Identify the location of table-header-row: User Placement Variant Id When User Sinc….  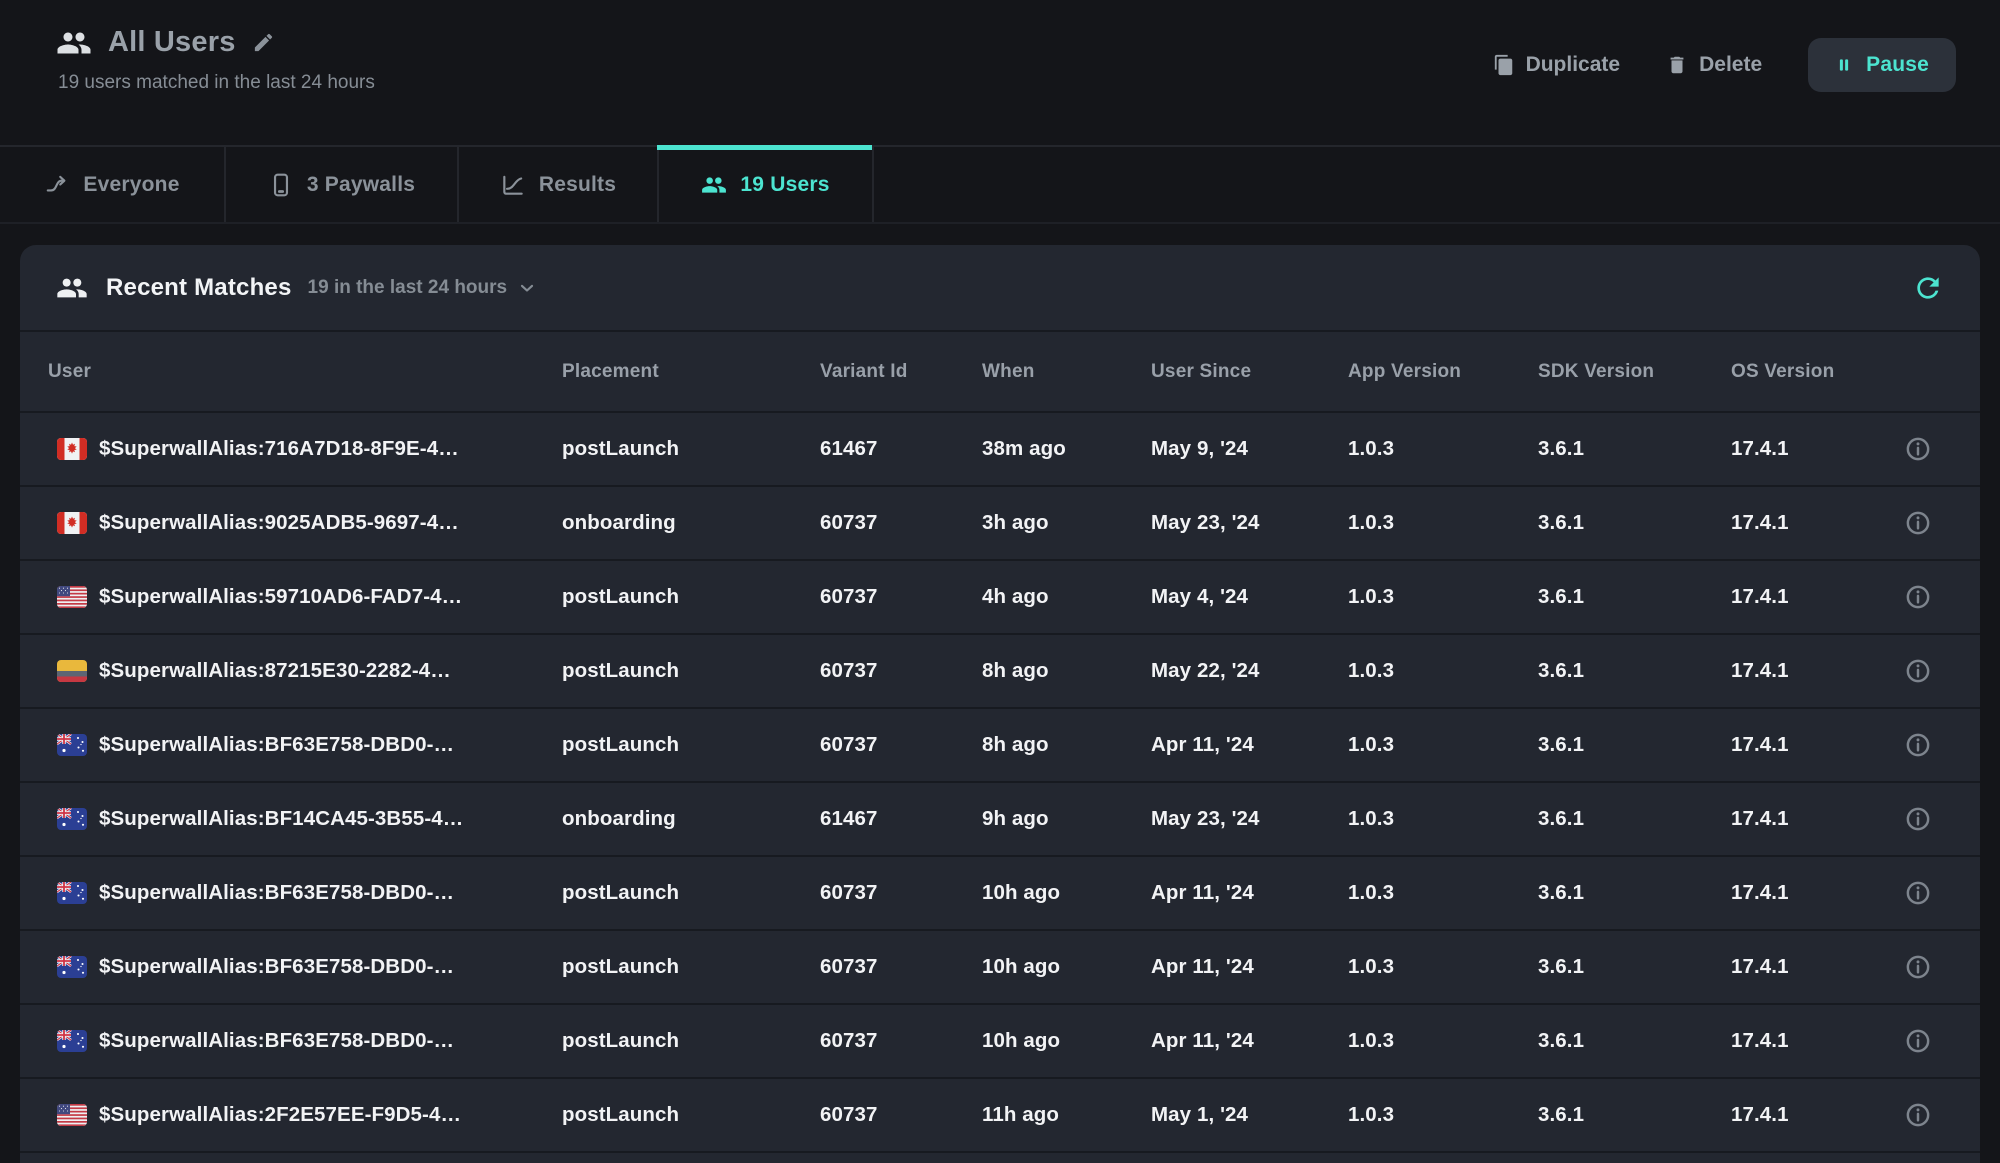
(1000, 371).